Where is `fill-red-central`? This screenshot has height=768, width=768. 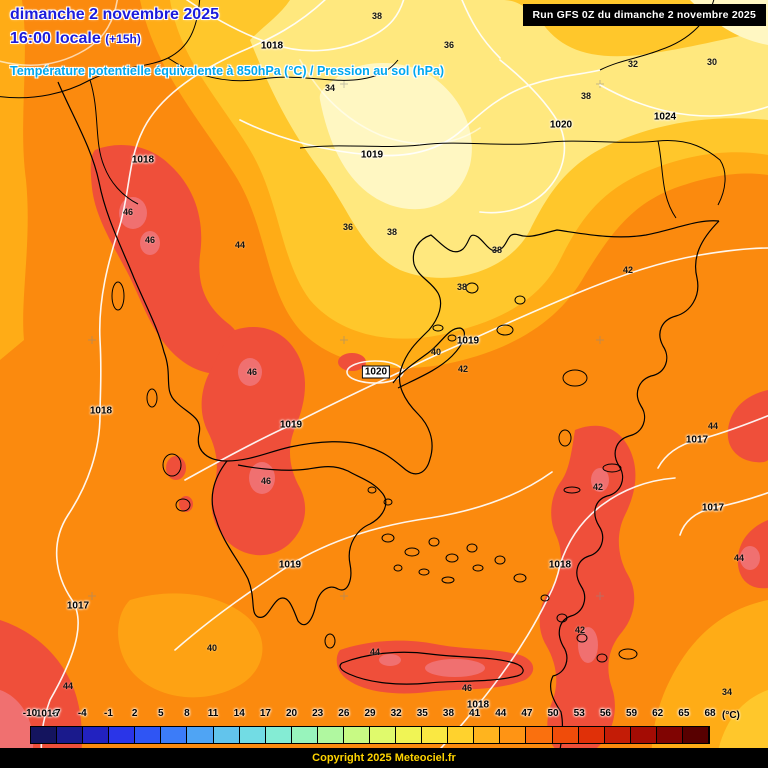 fill-red-central is located at coordinates (253, 441).